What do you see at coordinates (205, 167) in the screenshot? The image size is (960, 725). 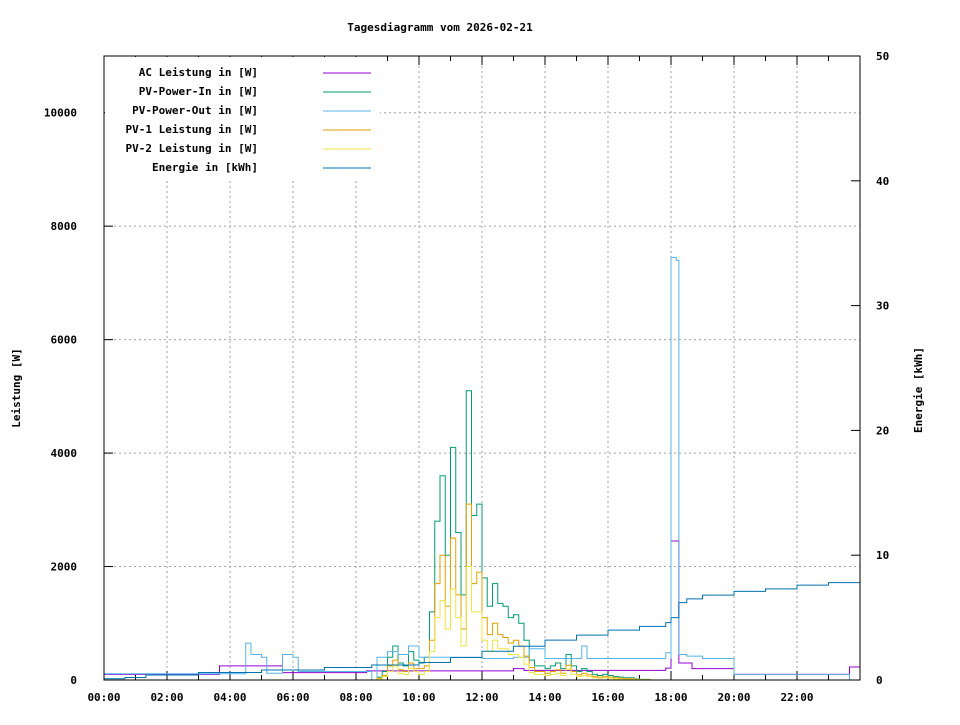 I see `legend-label: Energie in [kWh]` at bounding box center [205, 167].